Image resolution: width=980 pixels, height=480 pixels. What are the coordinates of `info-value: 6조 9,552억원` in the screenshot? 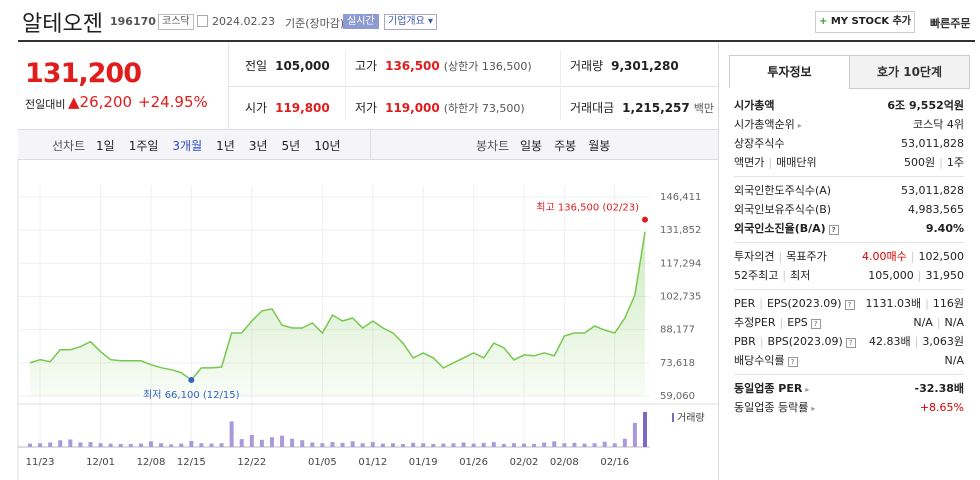 It's located at (925, 106).